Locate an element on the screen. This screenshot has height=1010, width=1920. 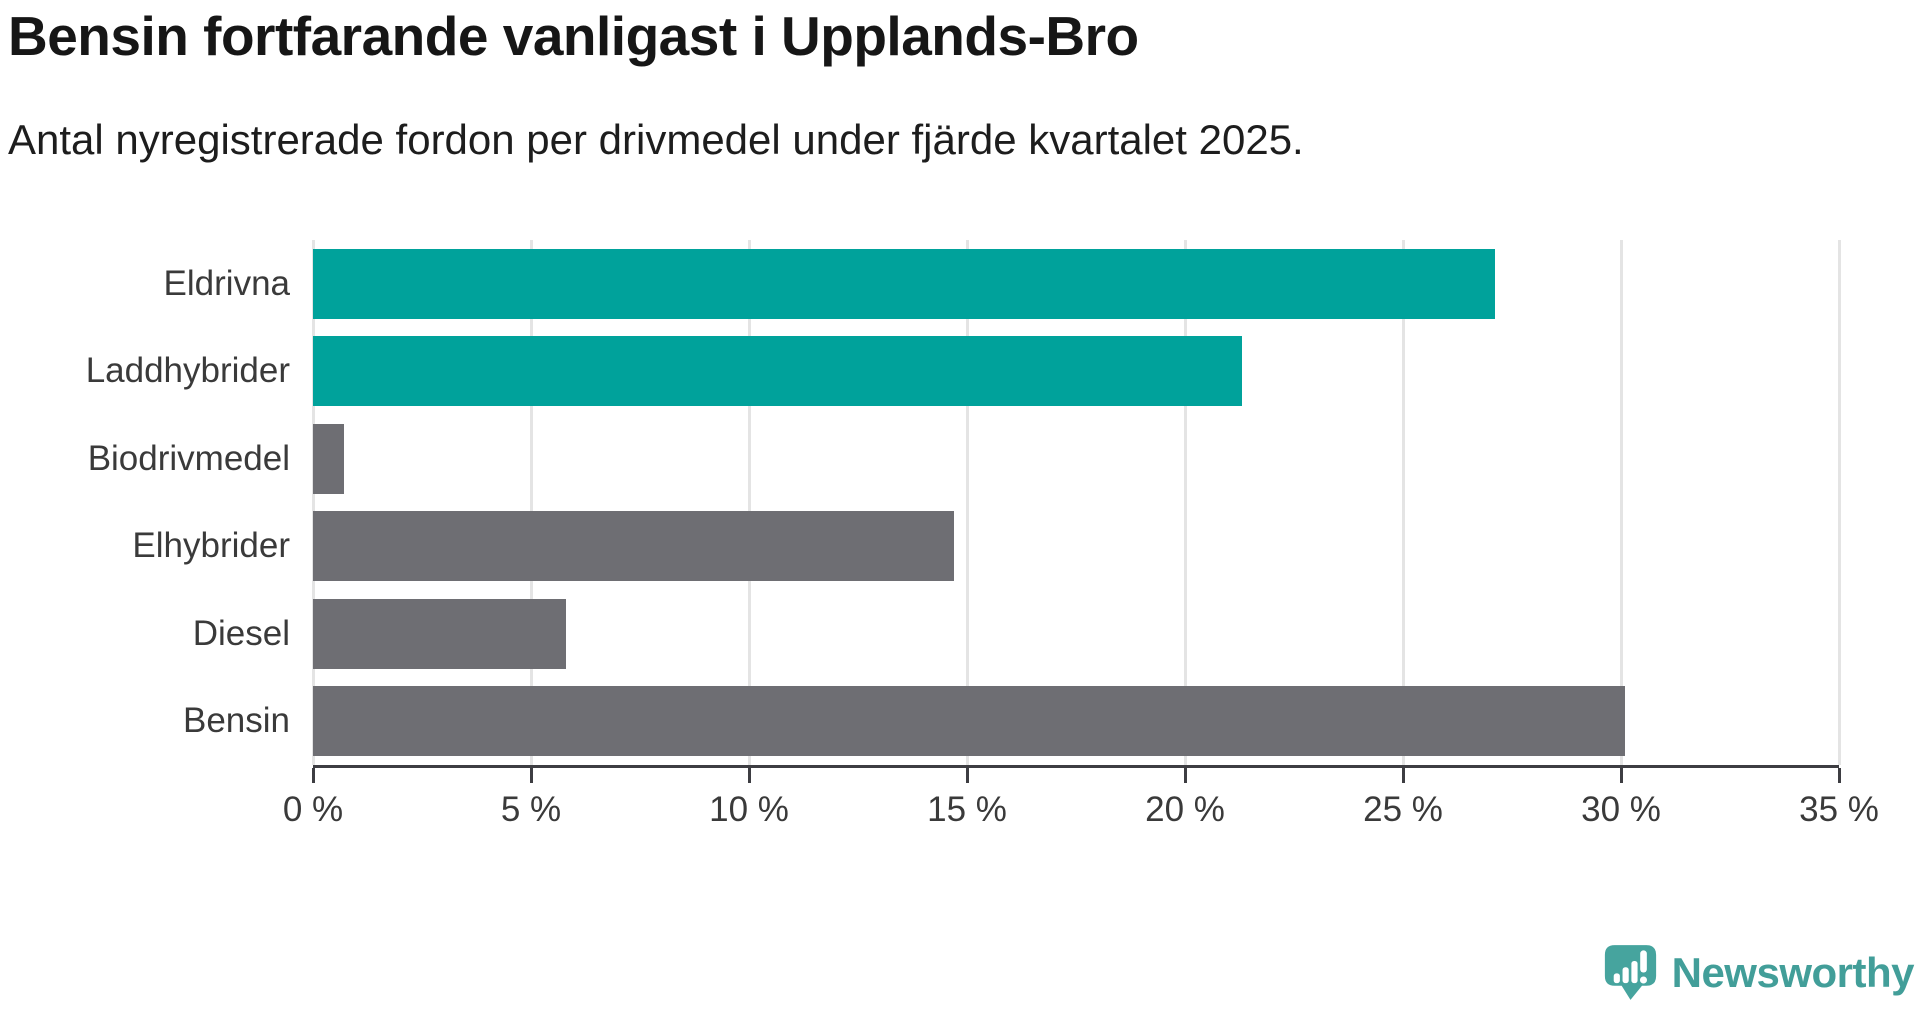
x-axis-tick-label: 5 % is located at coordinates (531, 809).